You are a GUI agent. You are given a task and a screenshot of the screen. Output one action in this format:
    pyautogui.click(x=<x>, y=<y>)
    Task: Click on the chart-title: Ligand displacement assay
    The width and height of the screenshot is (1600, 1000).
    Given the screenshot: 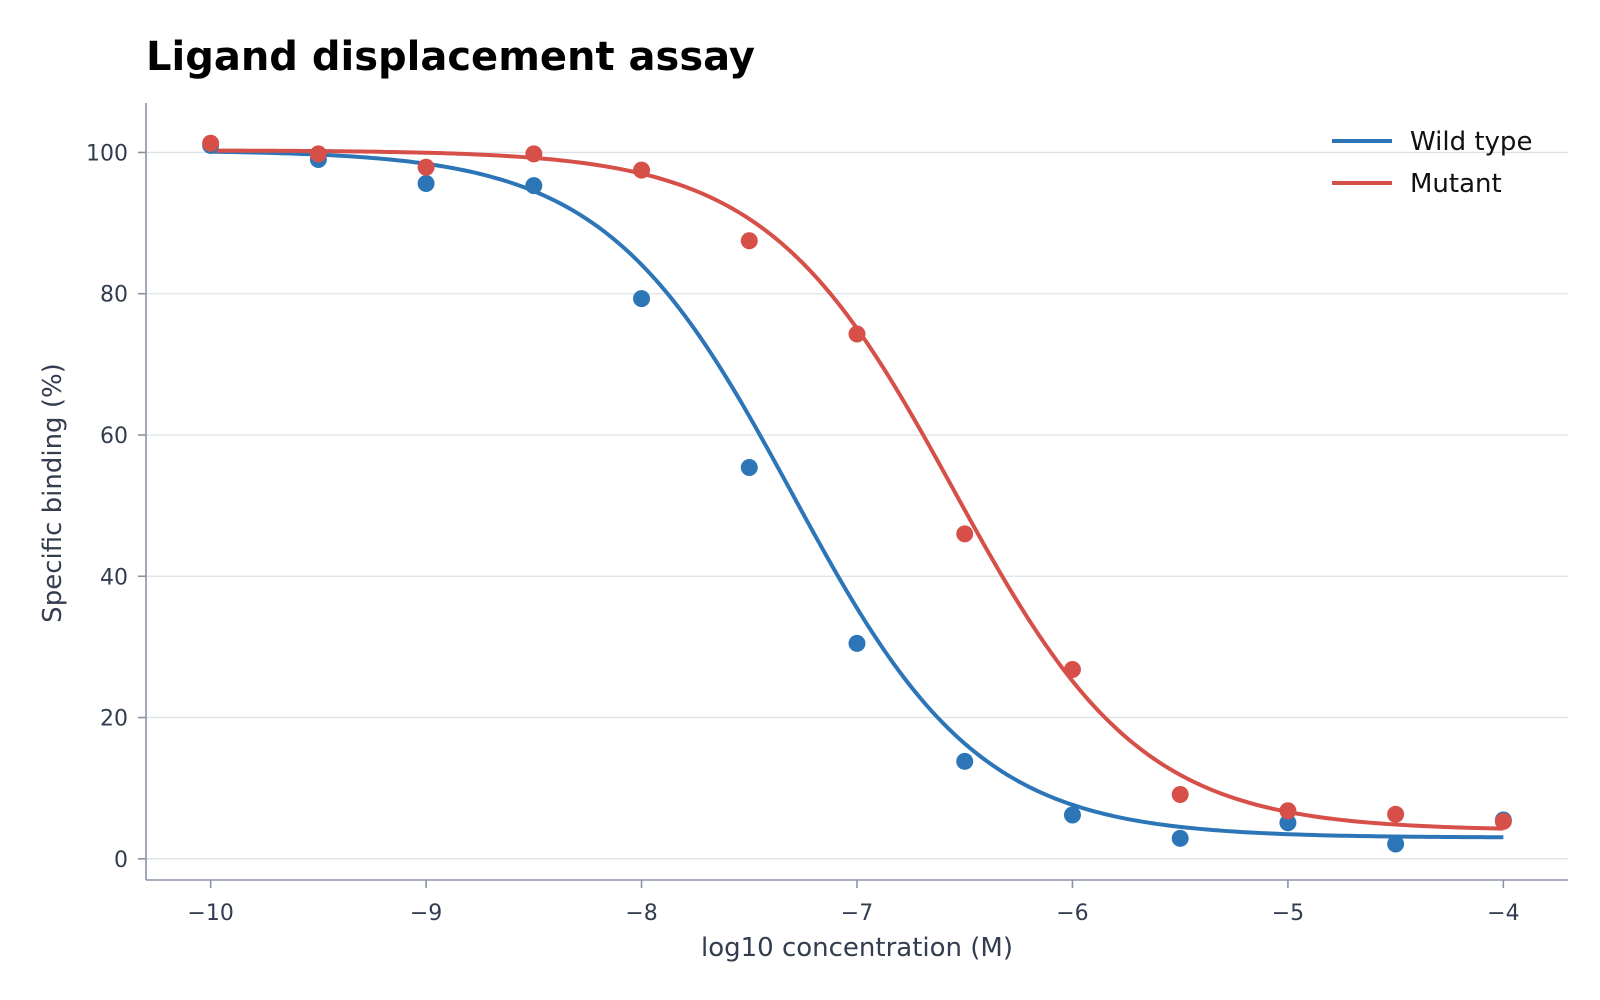 What is the action you would take?
    pyautogui.click(x=450, y=57)
    